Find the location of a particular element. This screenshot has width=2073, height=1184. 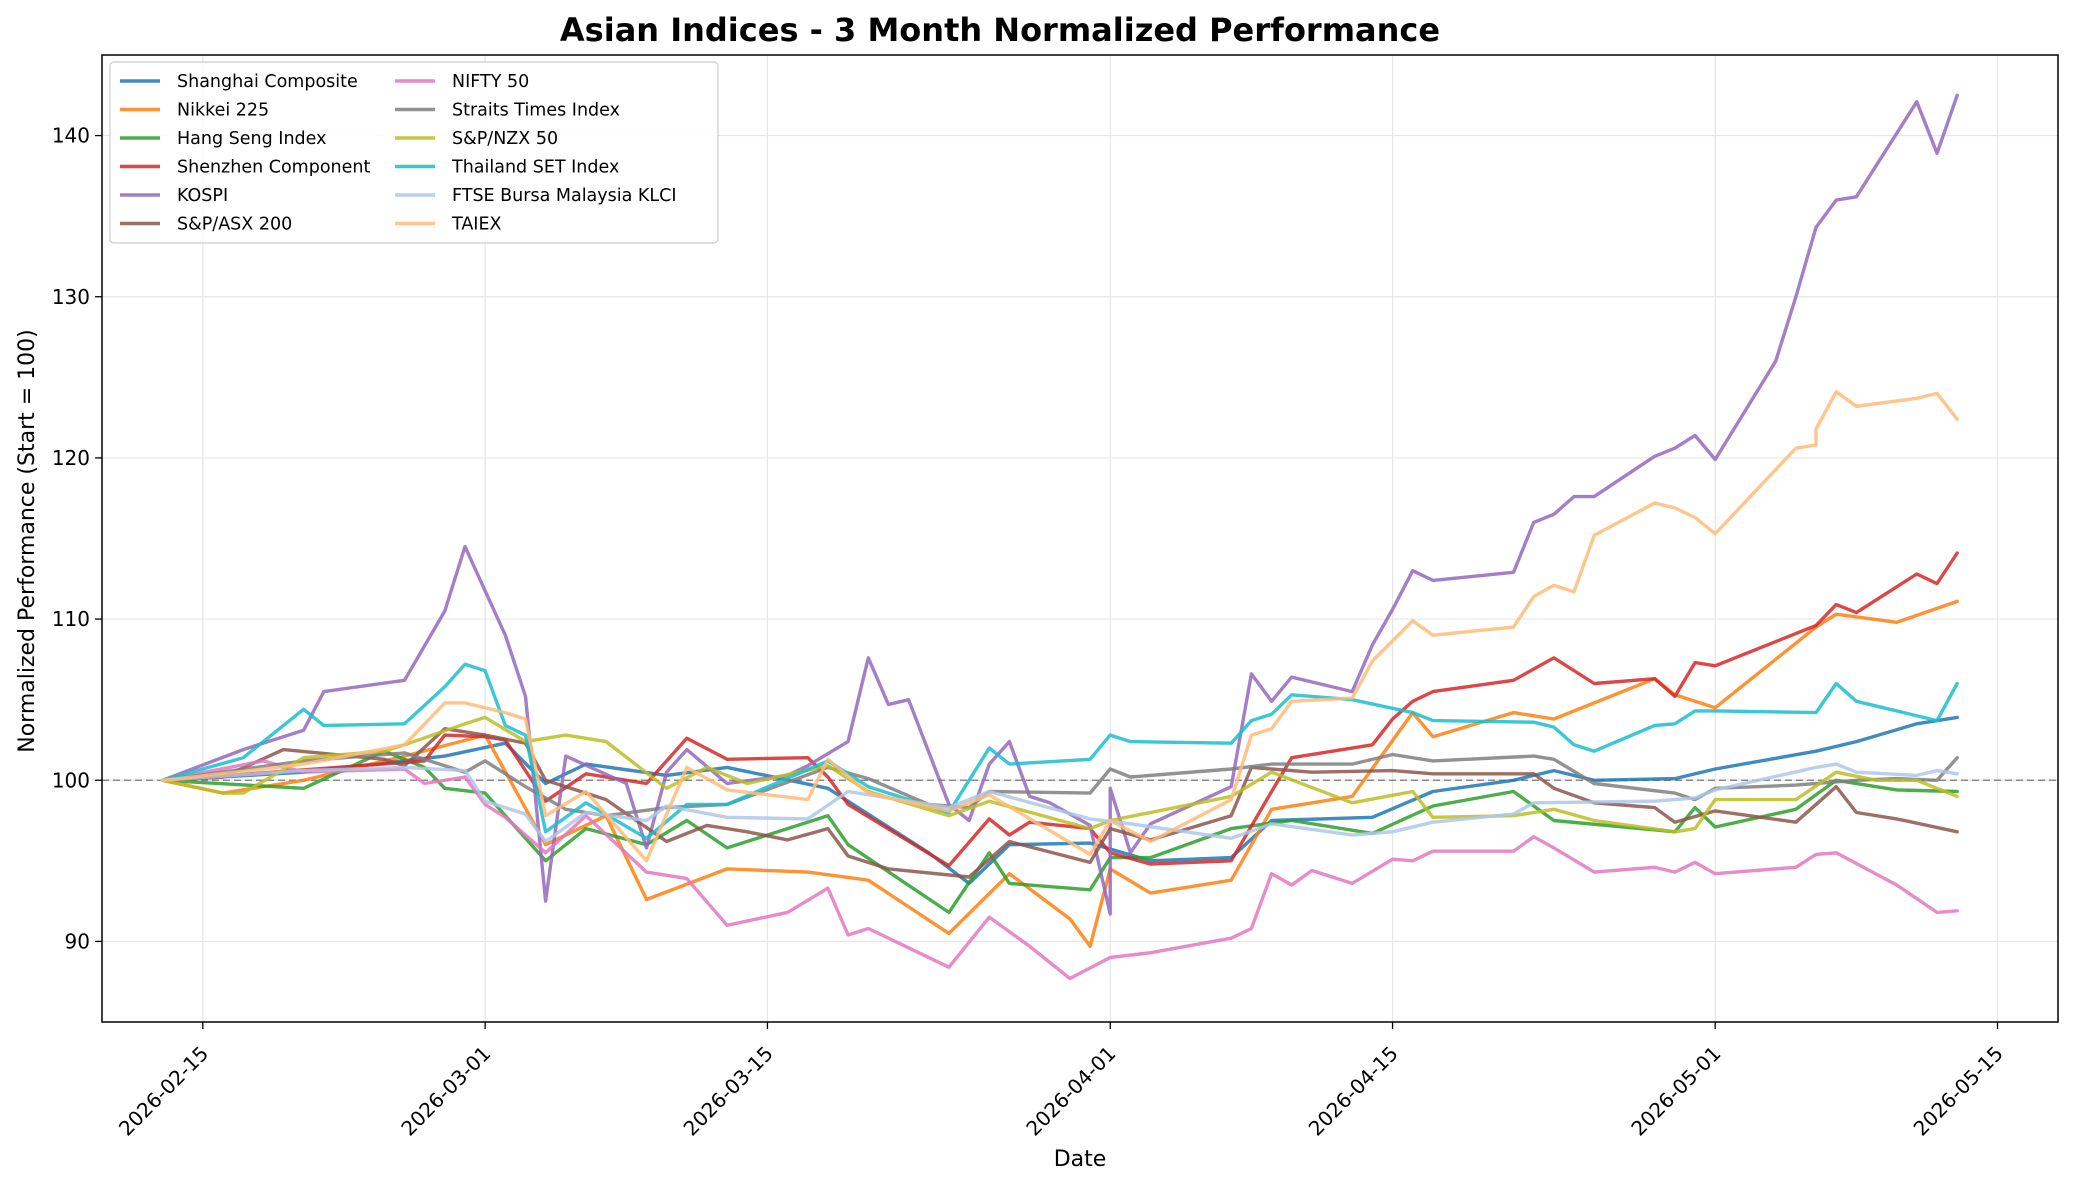

legend-label: Nikkei 225 is located at coordinates (223, 111).